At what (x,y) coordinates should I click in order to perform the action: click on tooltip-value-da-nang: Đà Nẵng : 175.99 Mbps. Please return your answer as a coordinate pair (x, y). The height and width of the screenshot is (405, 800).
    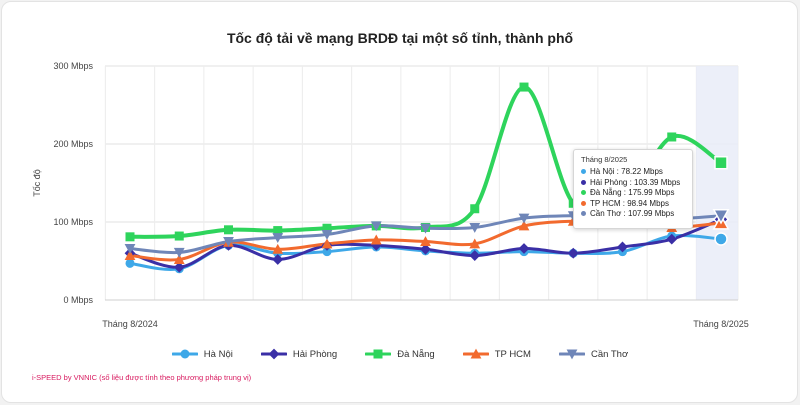
    Looking at the image, I should click on (632, 192).